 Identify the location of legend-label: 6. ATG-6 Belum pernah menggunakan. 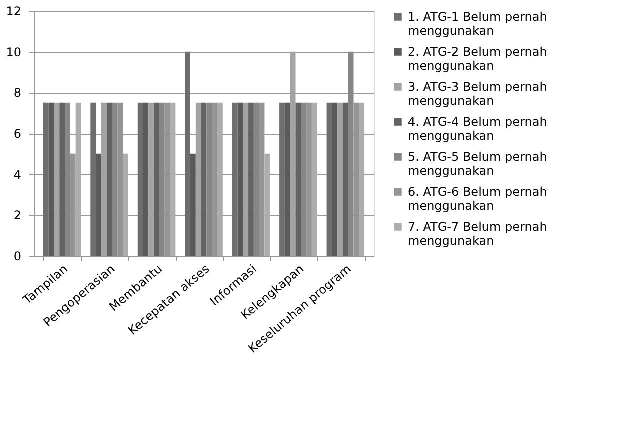
(478, 199).